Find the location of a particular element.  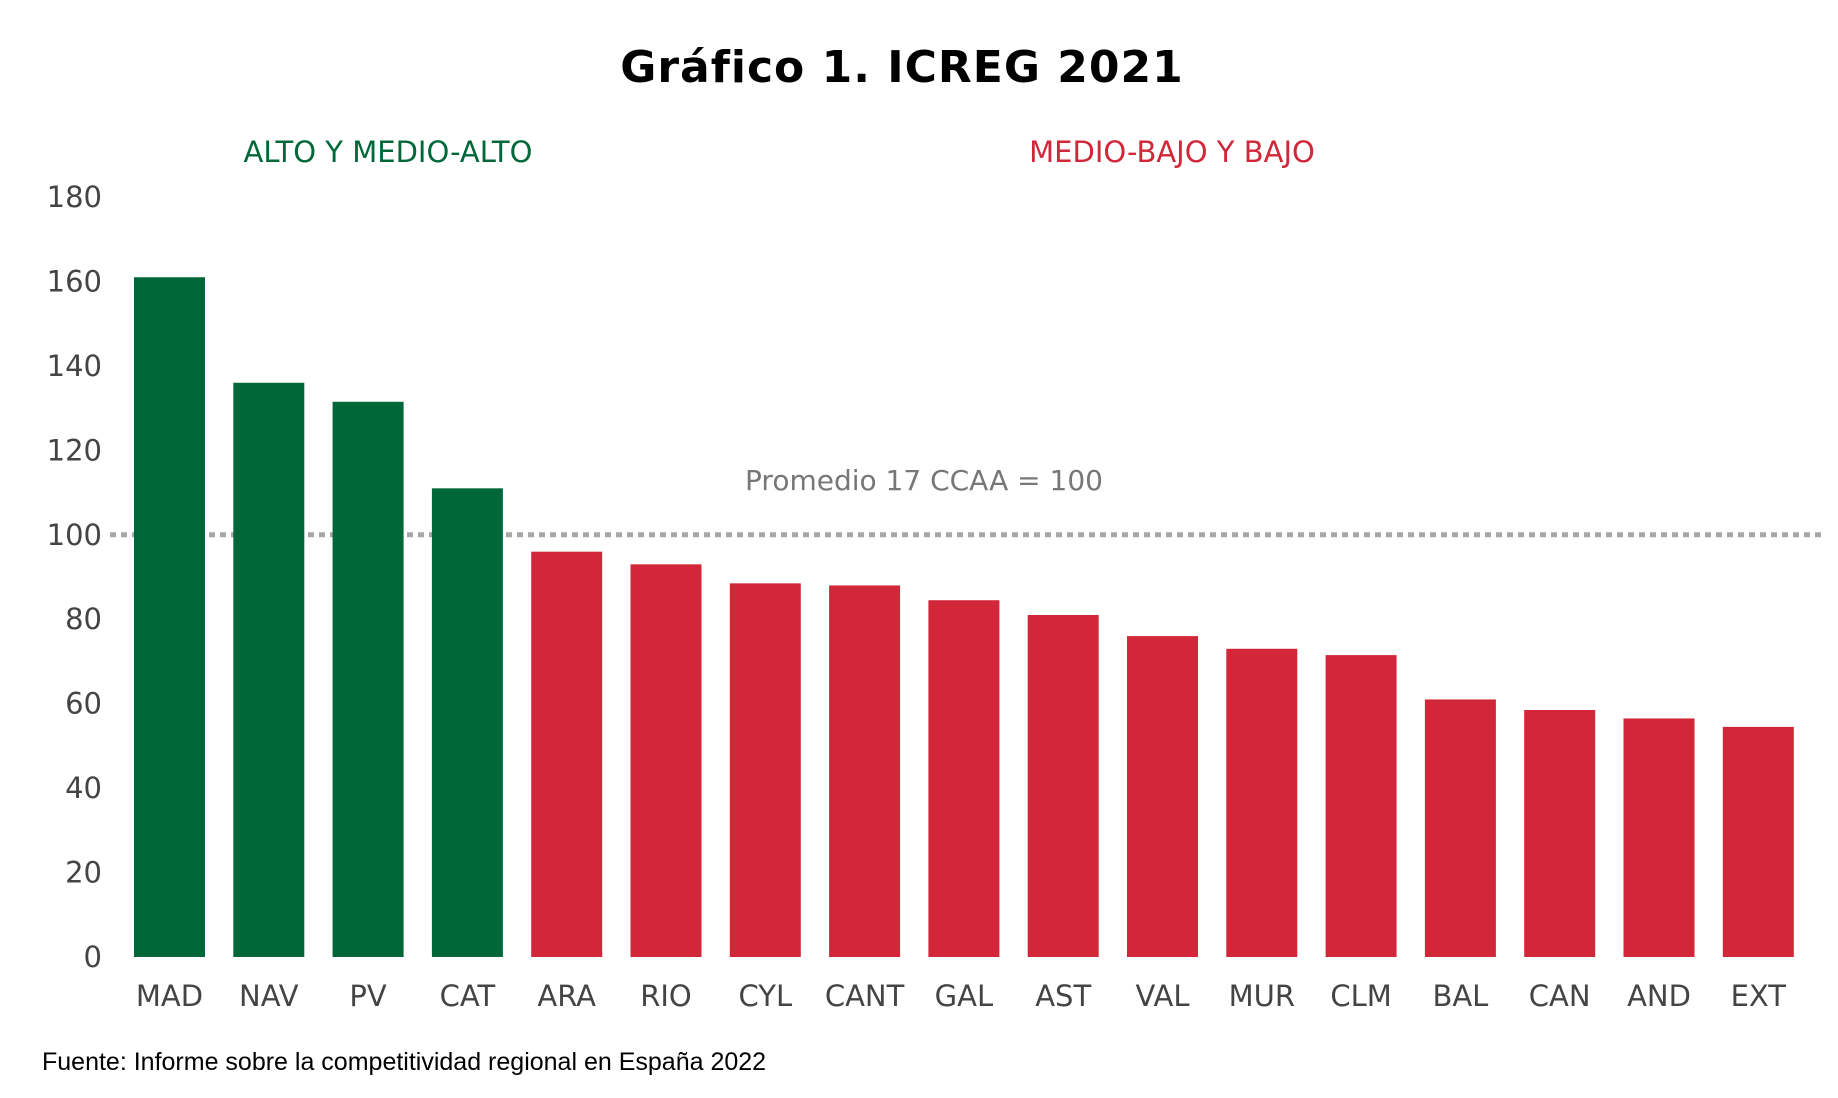

bar-and is located at coordinates (1659, 837).